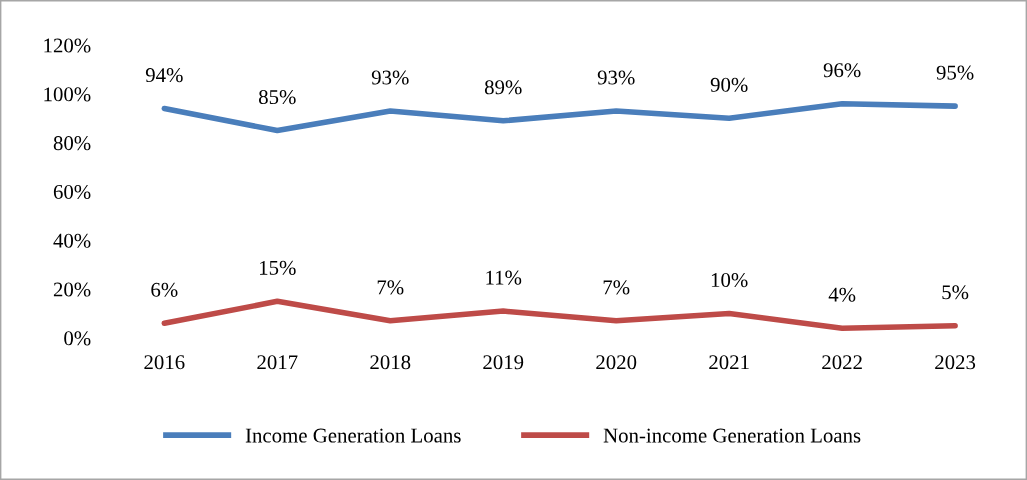  What do you see at coordinates (164, 75) in the screenshot?
I see `data-label: 94%` at bounding box center [164, 75].